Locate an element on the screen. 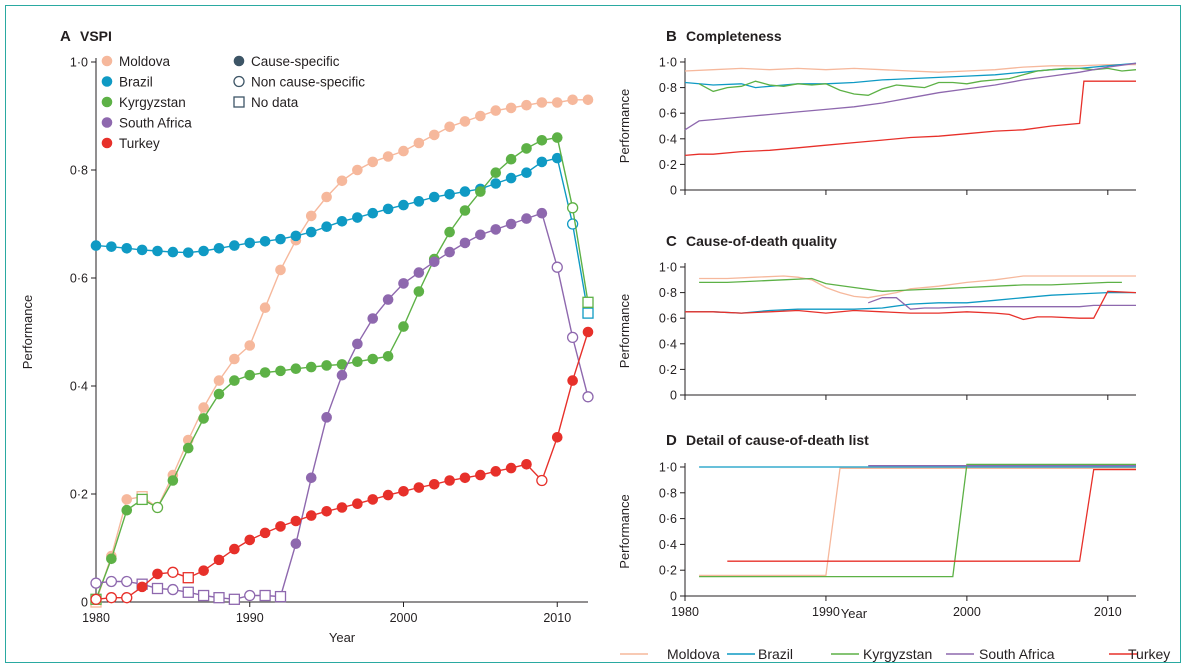 This screenshot has height=668, width=1187. legend-marker-cause-specific is located at coordinates (239, 61).